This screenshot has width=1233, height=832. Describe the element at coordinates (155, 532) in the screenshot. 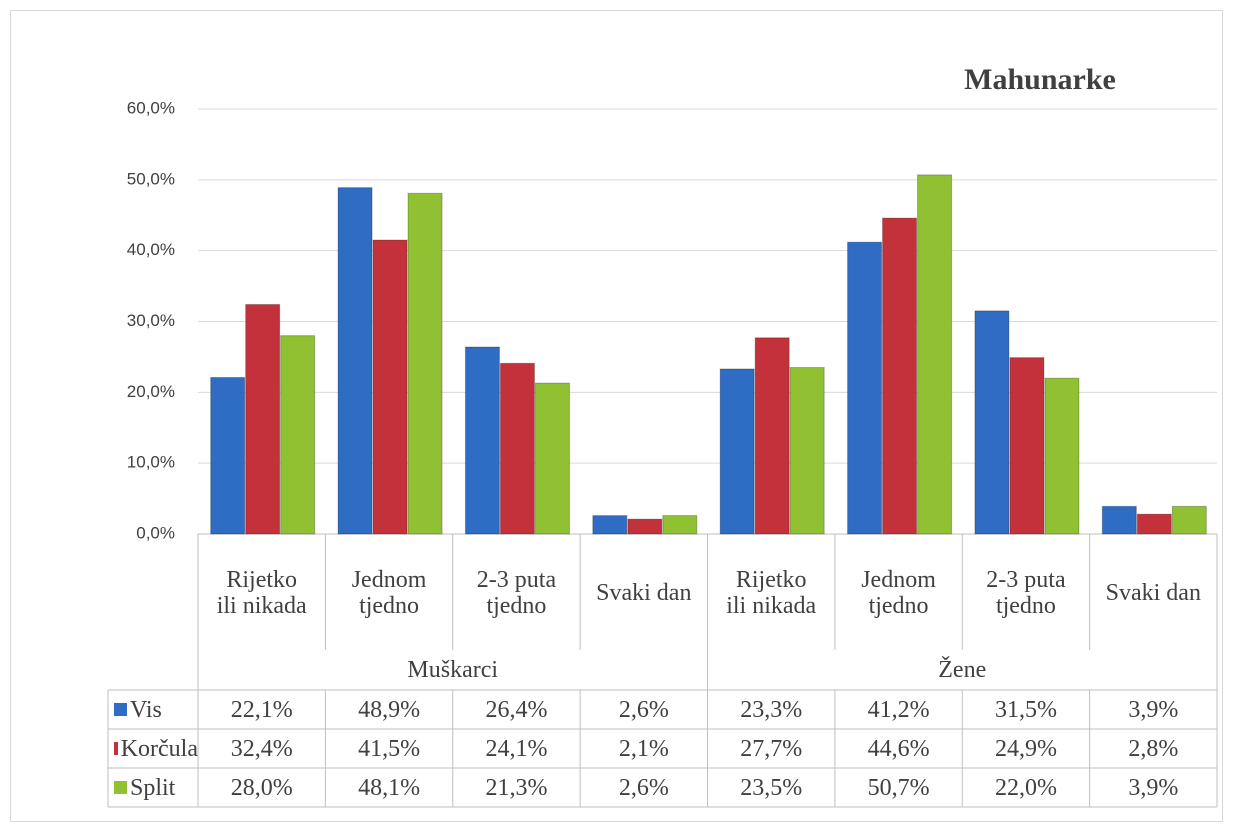

I see `y-tick-label: 0,0%` at that location.